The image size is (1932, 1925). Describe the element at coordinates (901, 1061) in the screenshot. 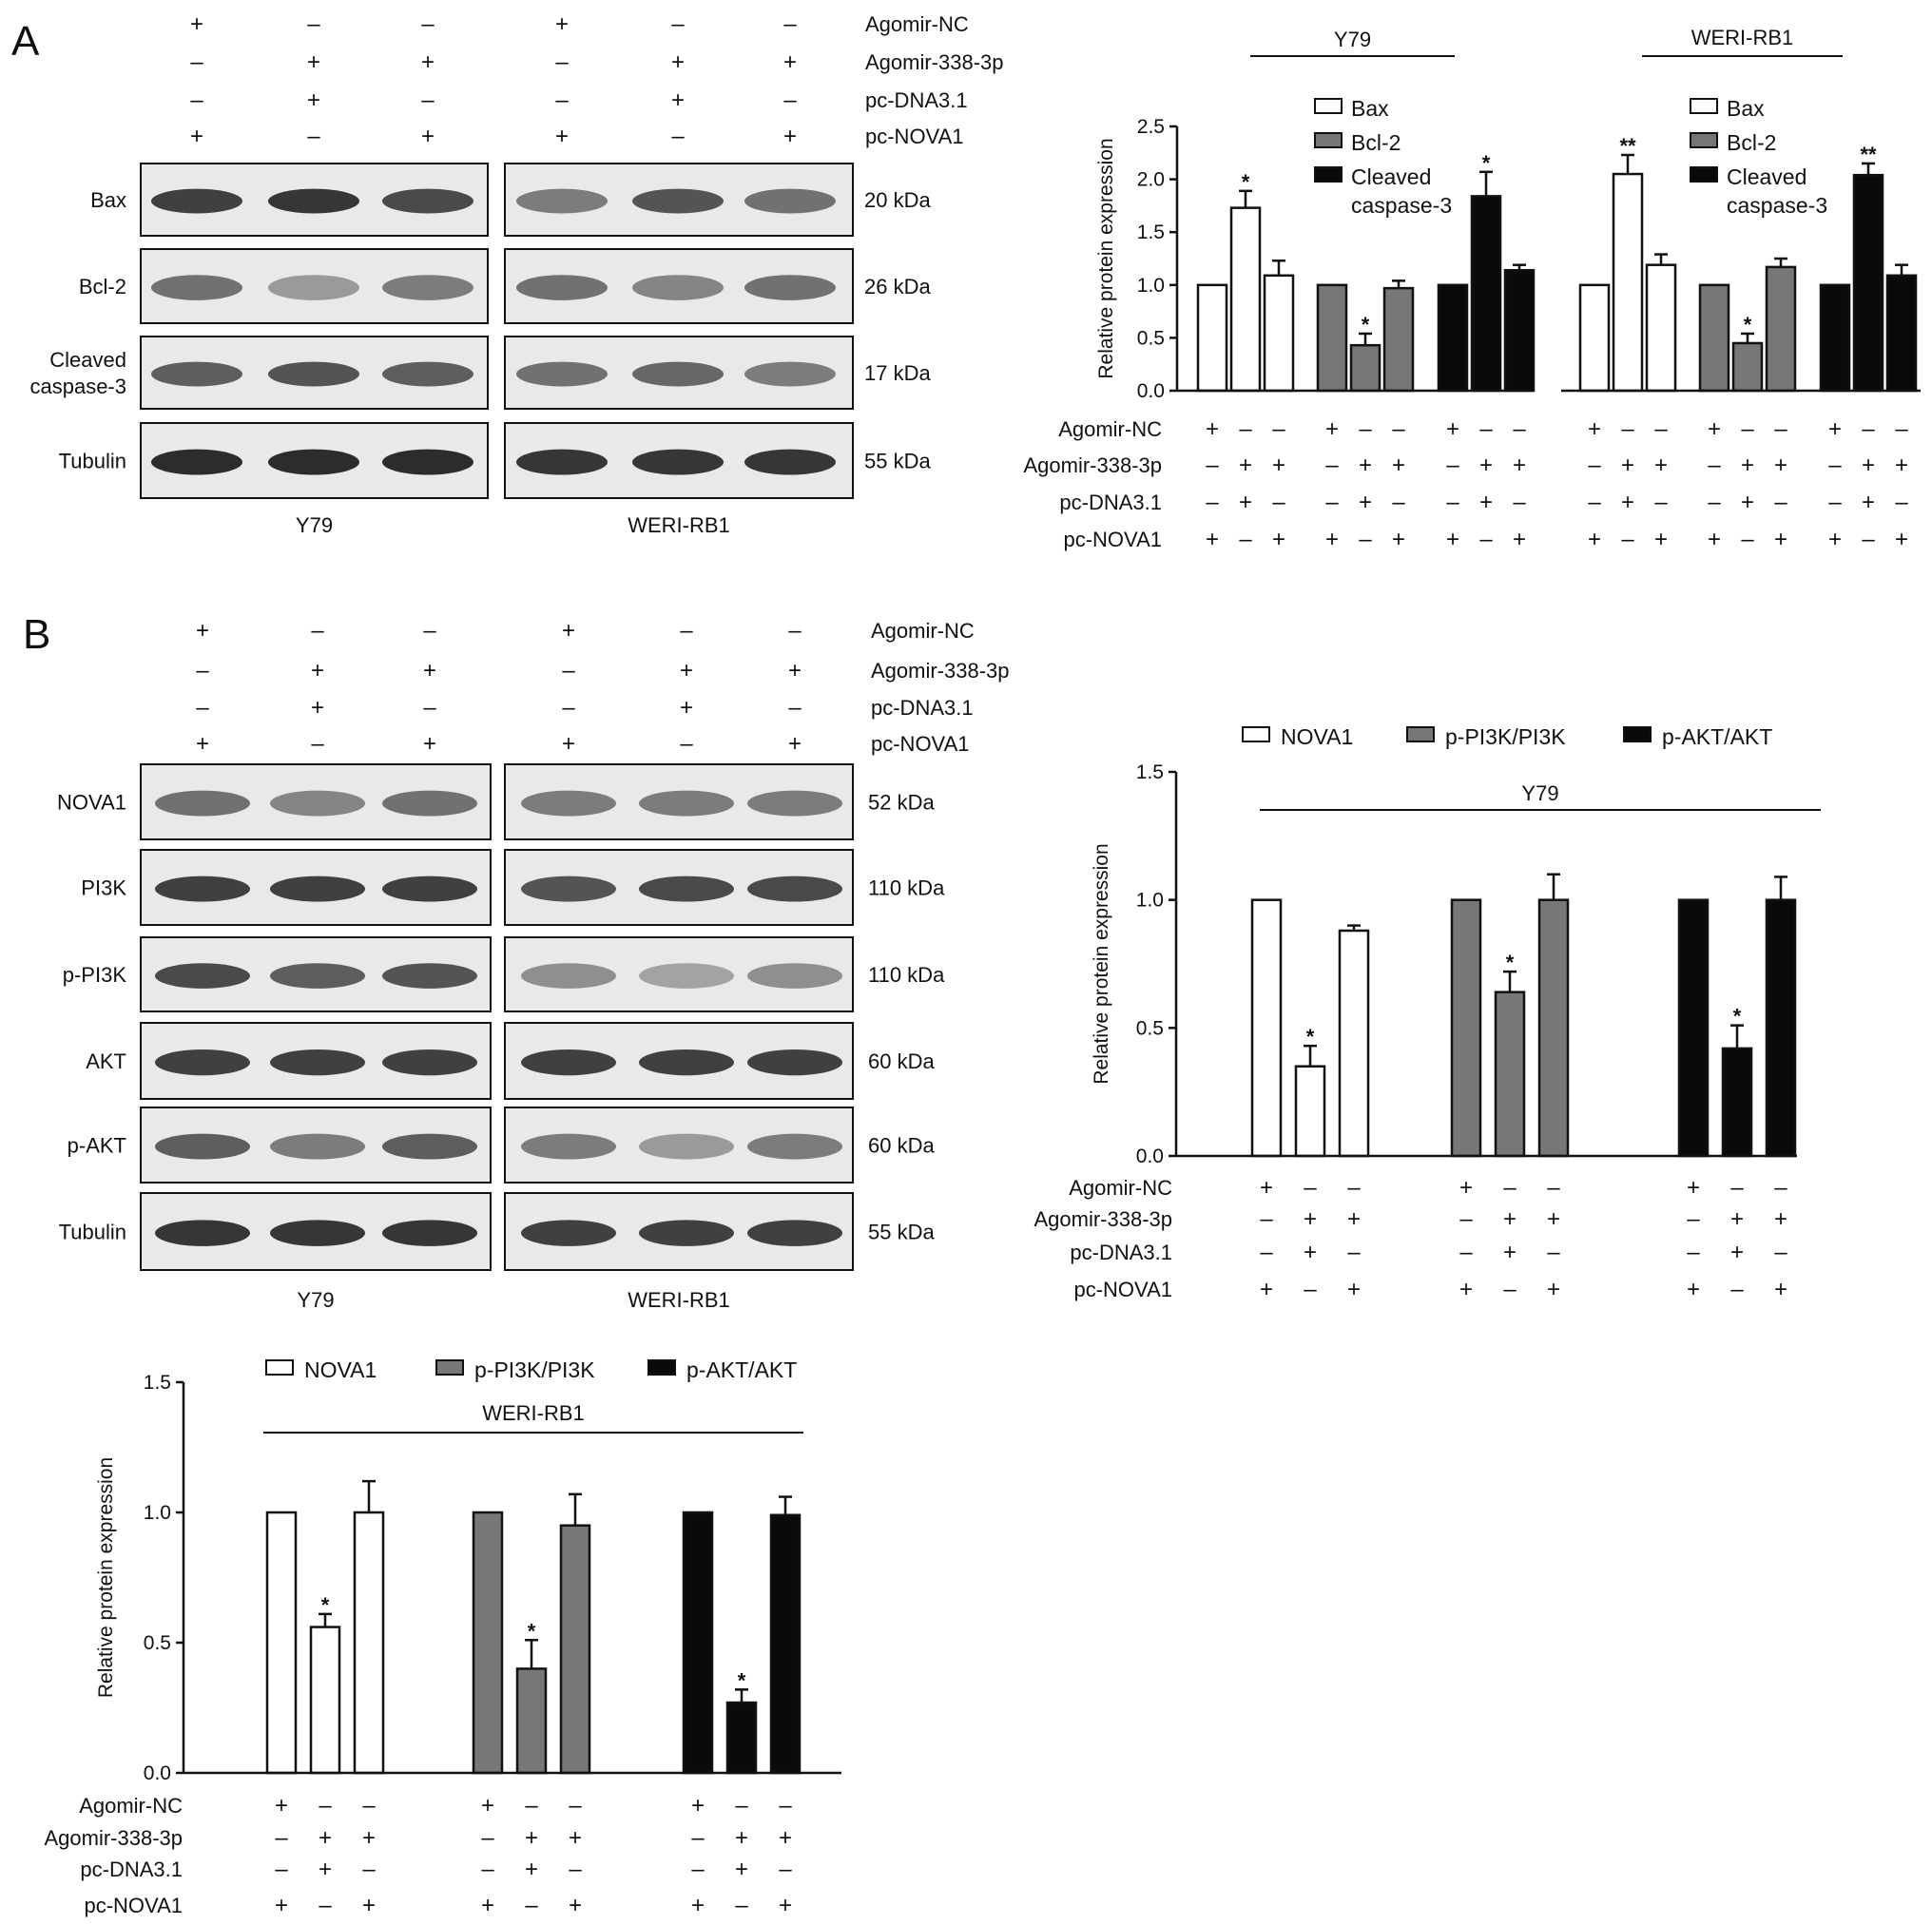

I see `kda-label: 60 kDa` at that location.